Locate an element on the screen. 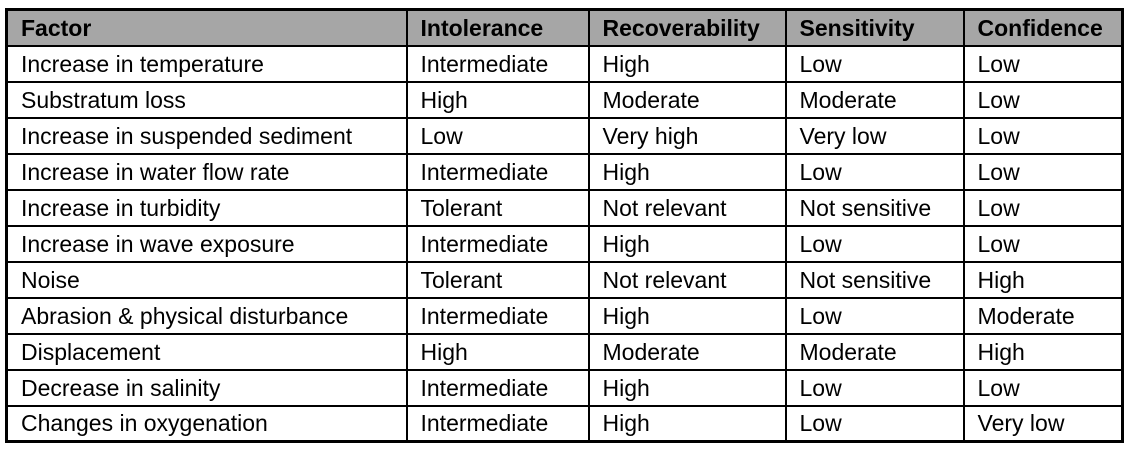 This screenshot has width=1128, height=451. factor-cell: Abrasion & physical disturbance is located at coordinates (206, 315).